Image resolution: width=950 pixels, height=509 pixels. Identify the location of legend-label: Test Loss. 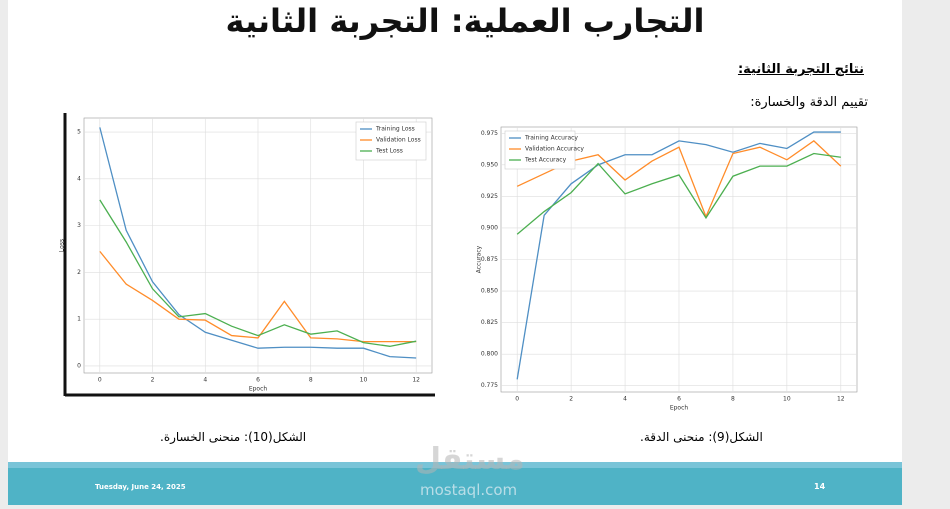
(389, 151).